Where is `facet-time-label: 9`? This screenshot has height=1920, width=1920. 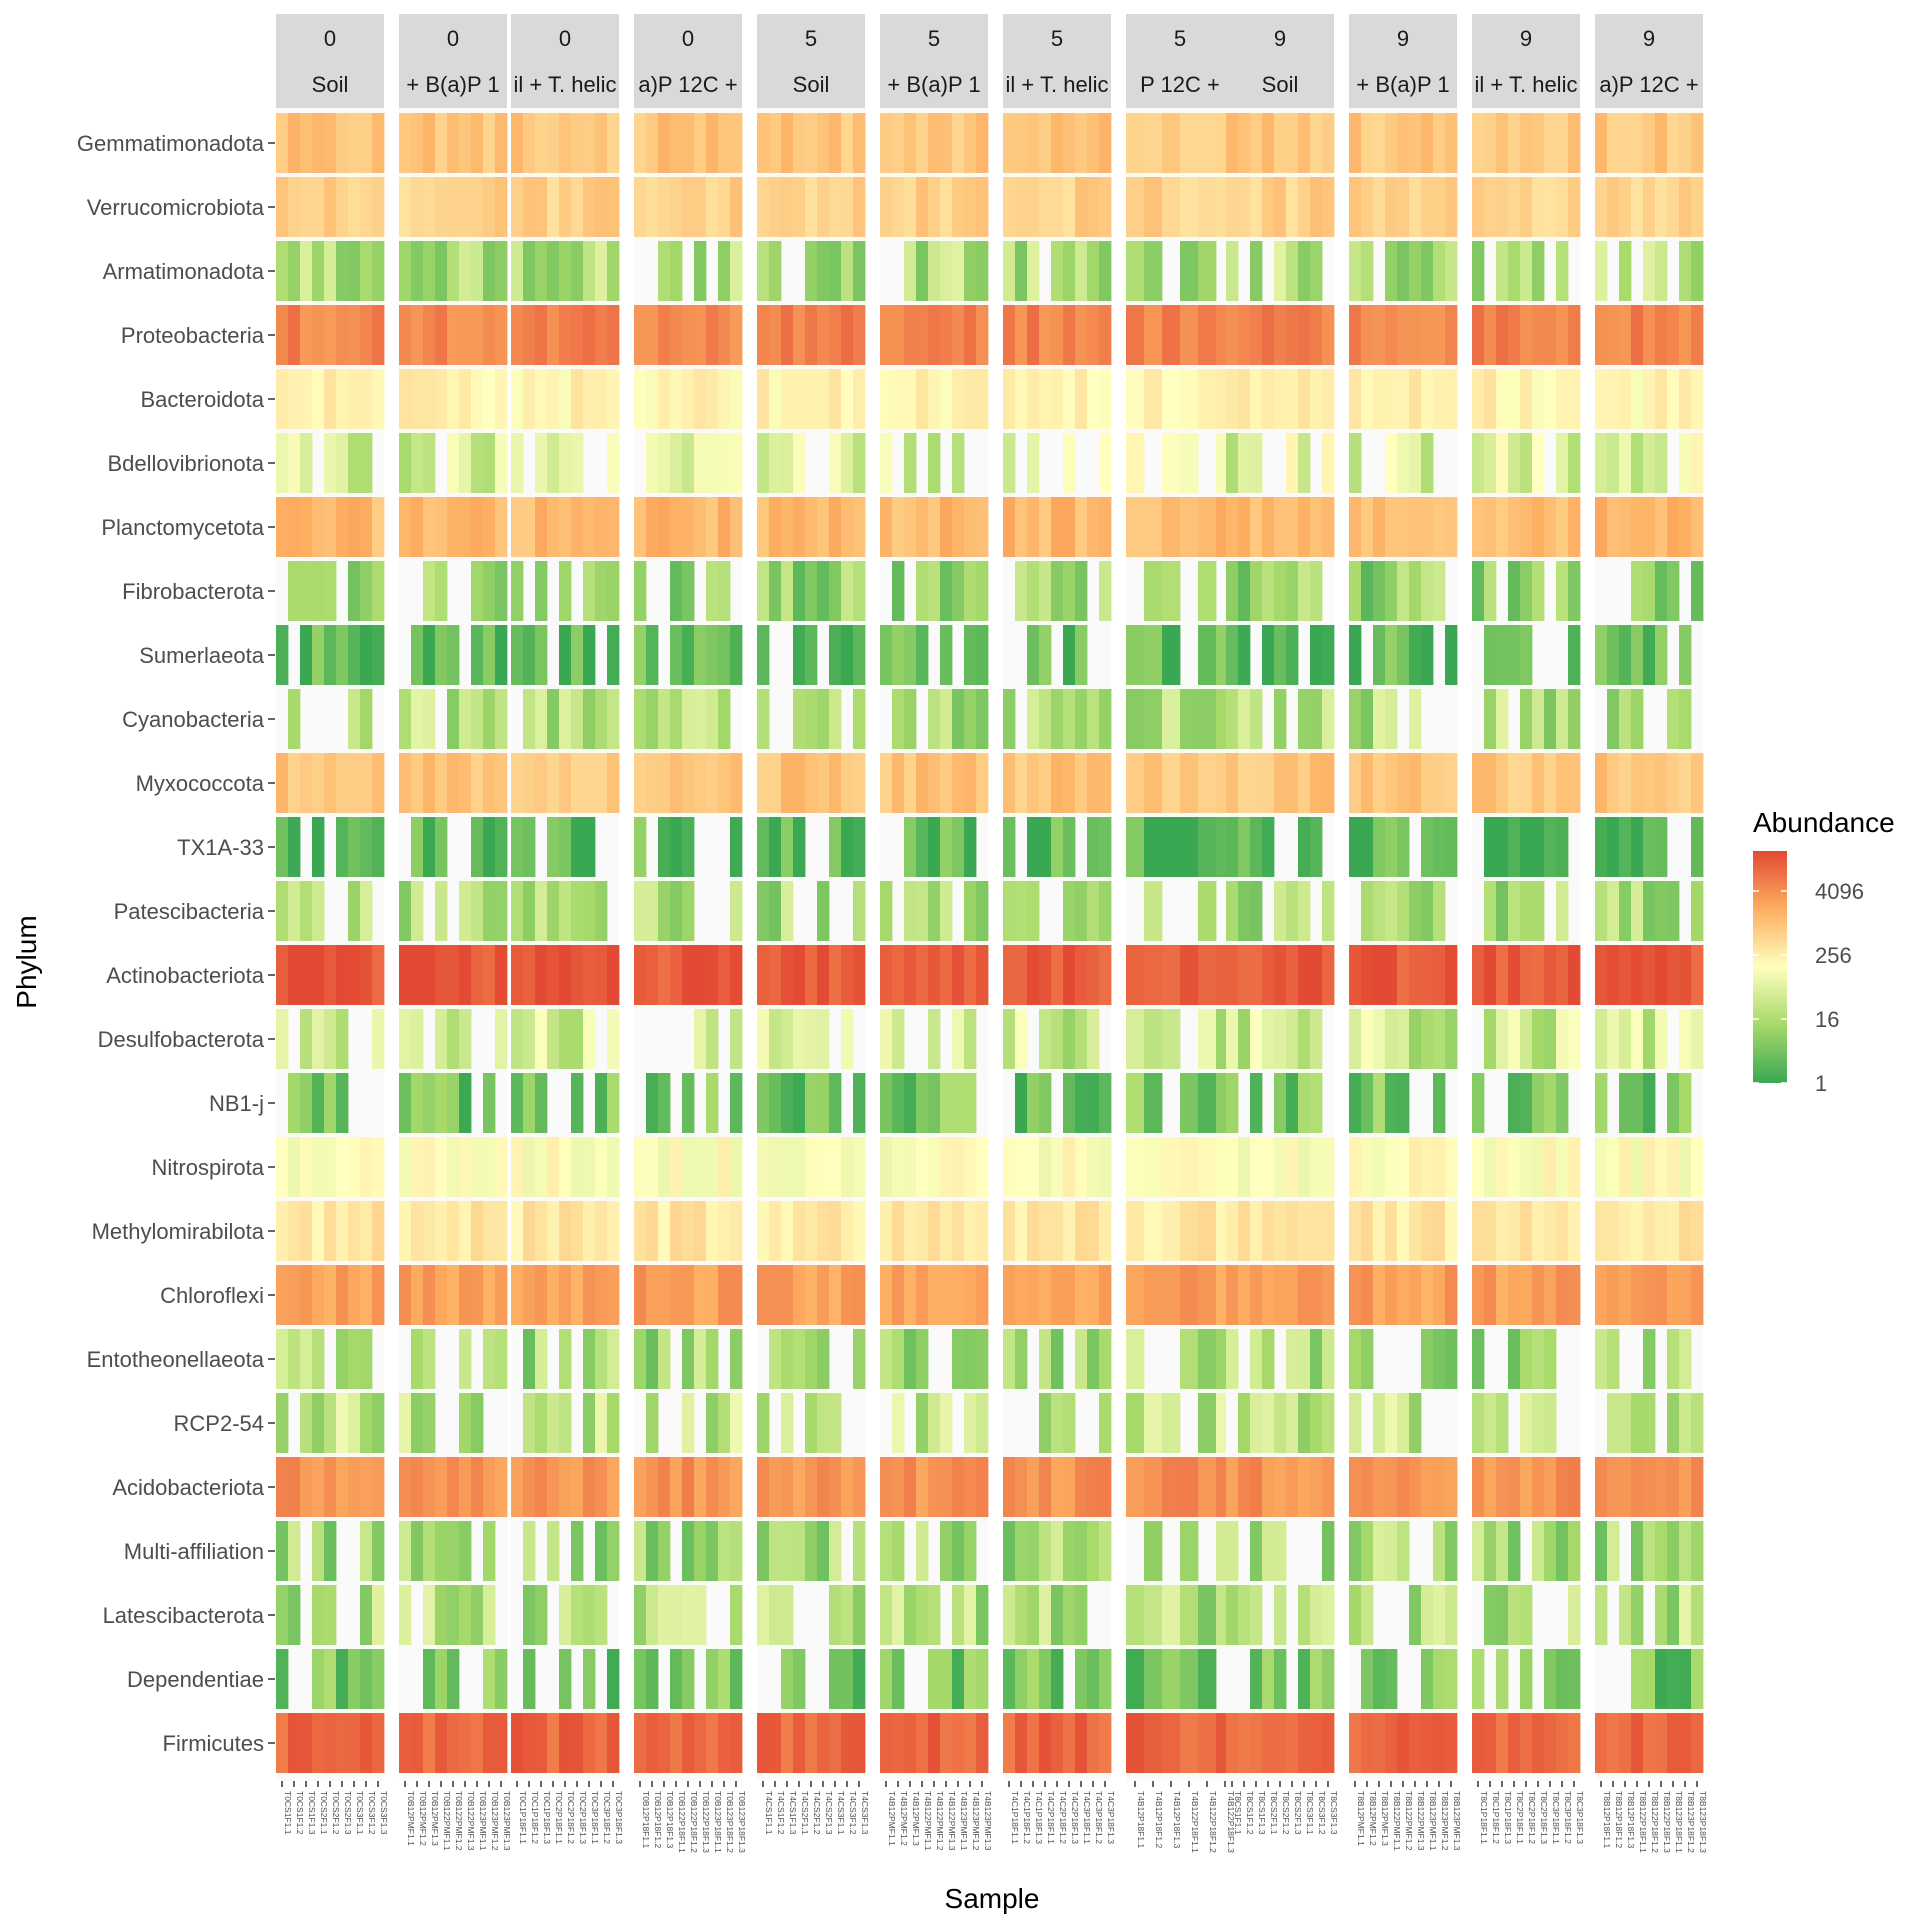
facet-time-label: 9 is located at coordinates (1280, 38).